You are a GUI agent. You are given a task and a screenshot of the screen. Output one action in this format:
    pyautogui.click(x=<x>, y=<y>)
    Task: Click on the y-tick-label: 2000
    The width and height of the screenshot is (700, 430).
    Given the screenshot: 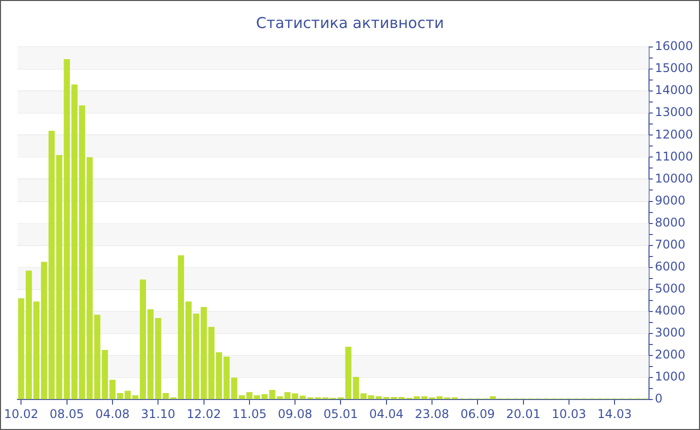 What is the action you would take?
    pyautogui.click(x=670, y=355)
    